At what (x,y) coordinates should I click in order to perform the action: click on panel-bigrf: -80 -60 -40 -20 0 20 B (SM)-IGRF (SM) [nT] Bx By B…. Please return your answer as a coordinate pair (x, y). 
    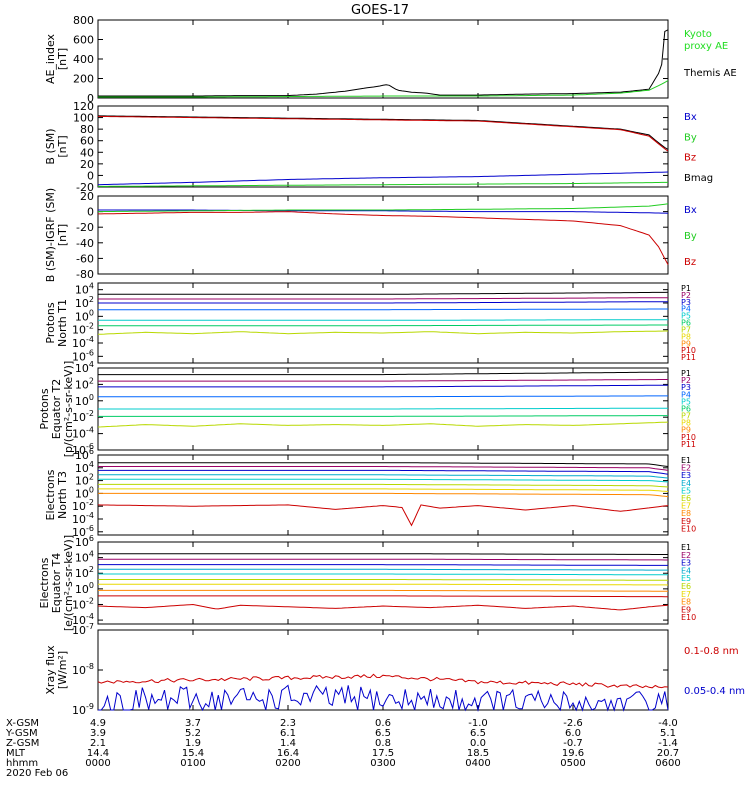
    Looking at the image, I should click on (370, 235).